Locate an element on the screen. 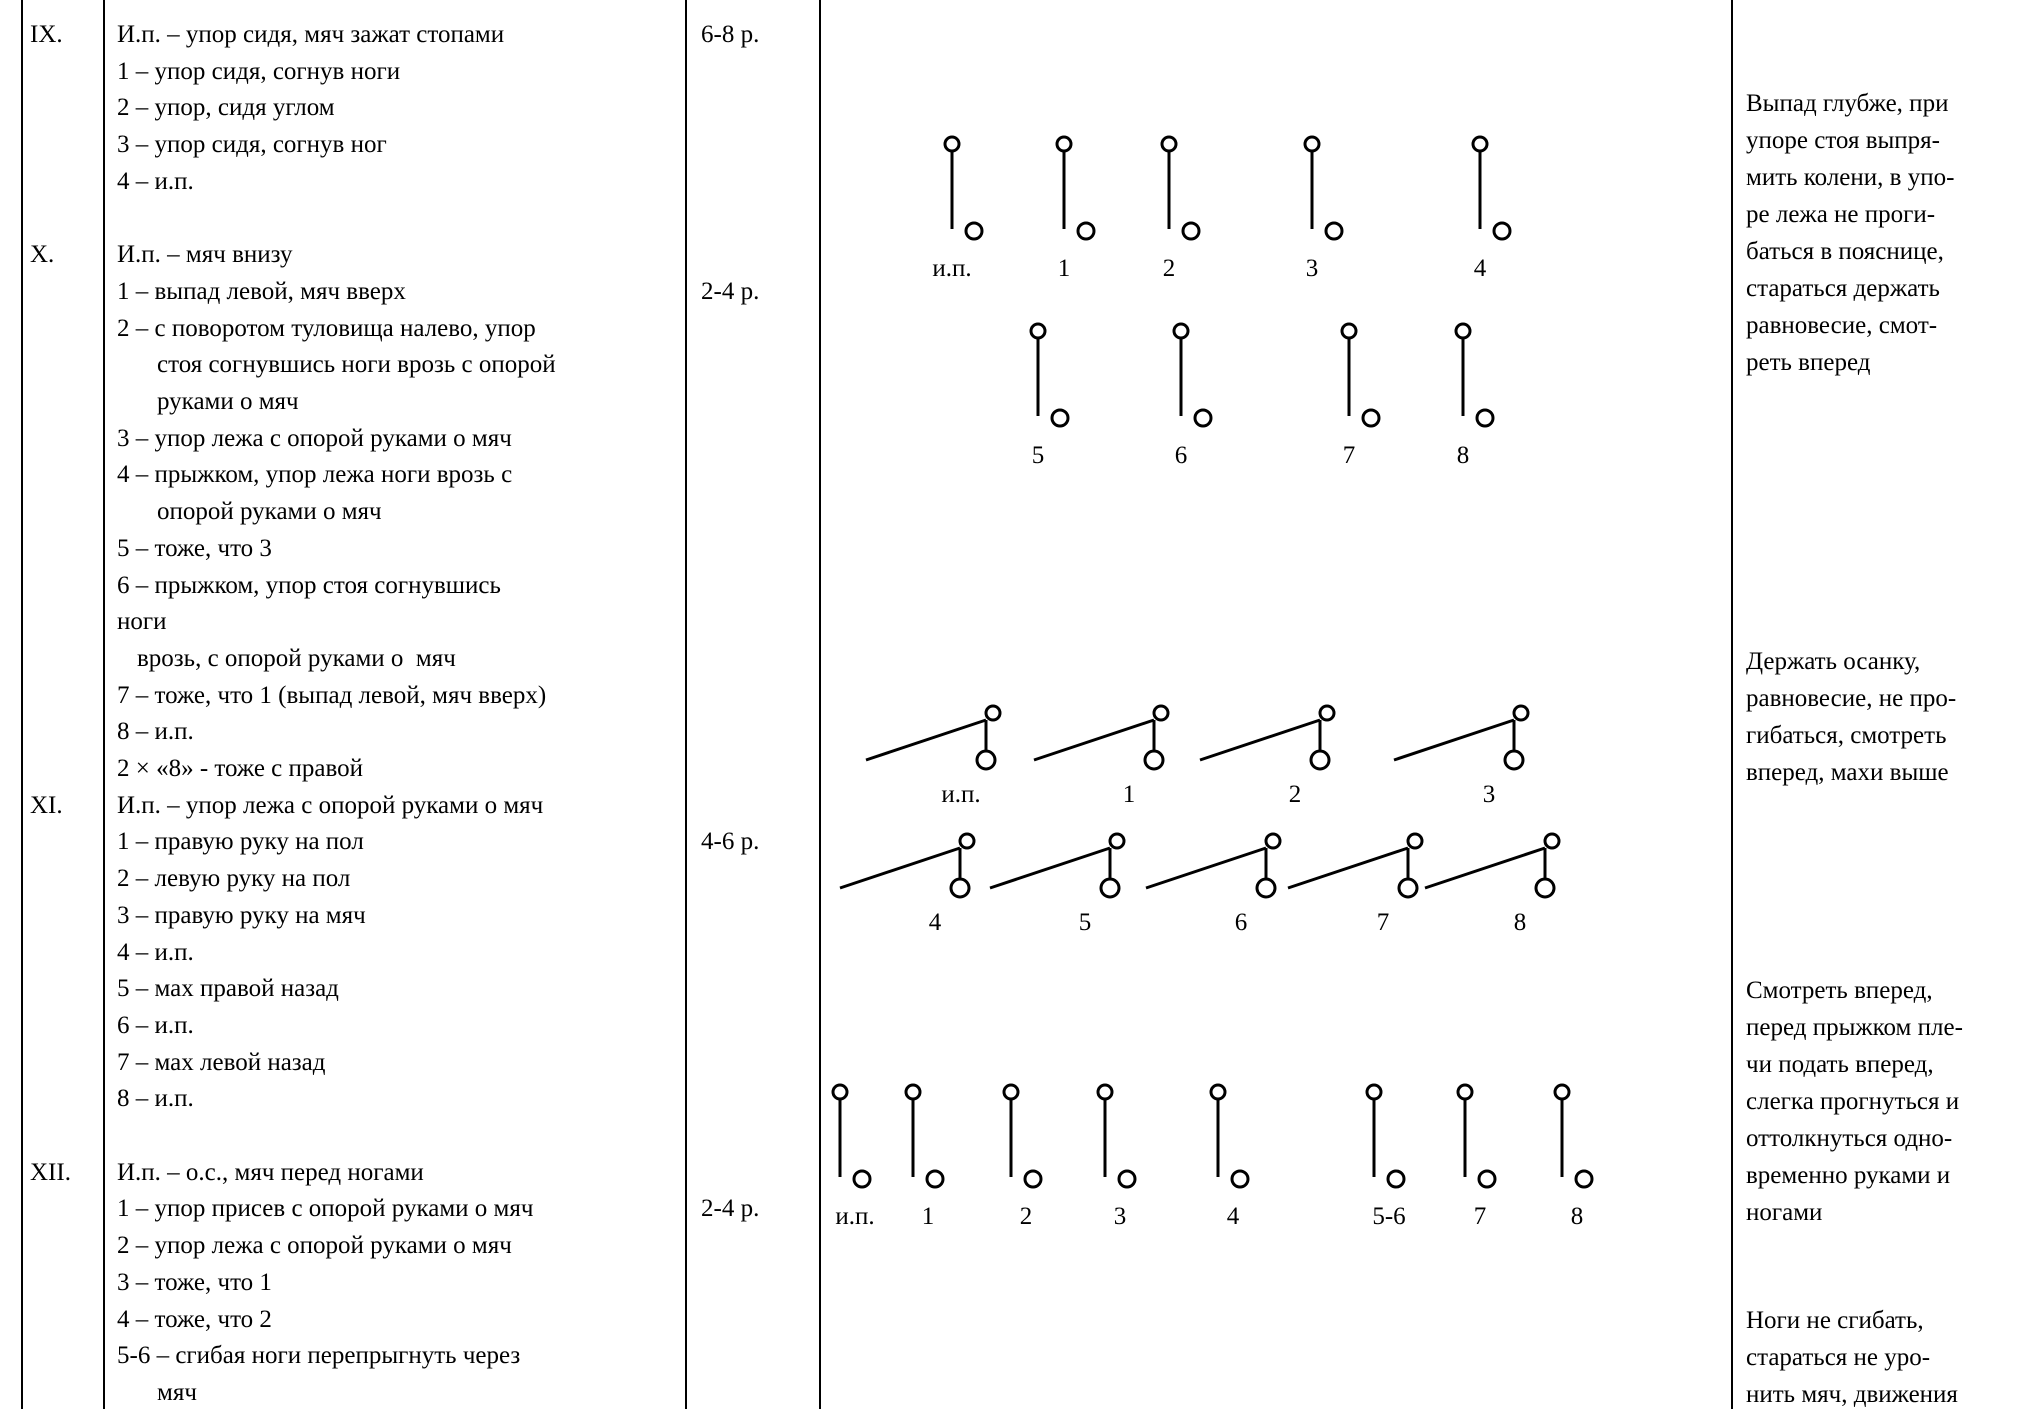 The width and height of the screenshot is (2031, 1409). exercise-line: 5 – мах правой назад is located at coordinates (228, 989).